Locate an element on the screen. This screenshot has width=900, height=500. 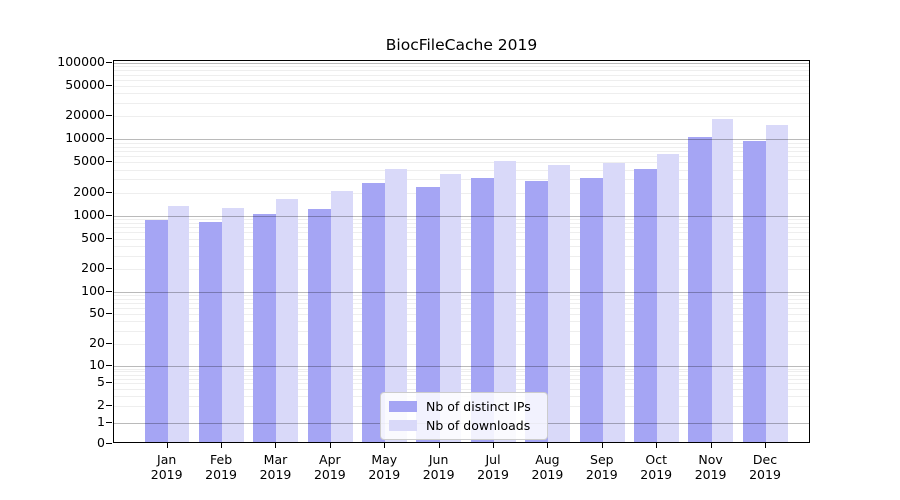
x-tick-month: May is located at coordinates (384, 459).